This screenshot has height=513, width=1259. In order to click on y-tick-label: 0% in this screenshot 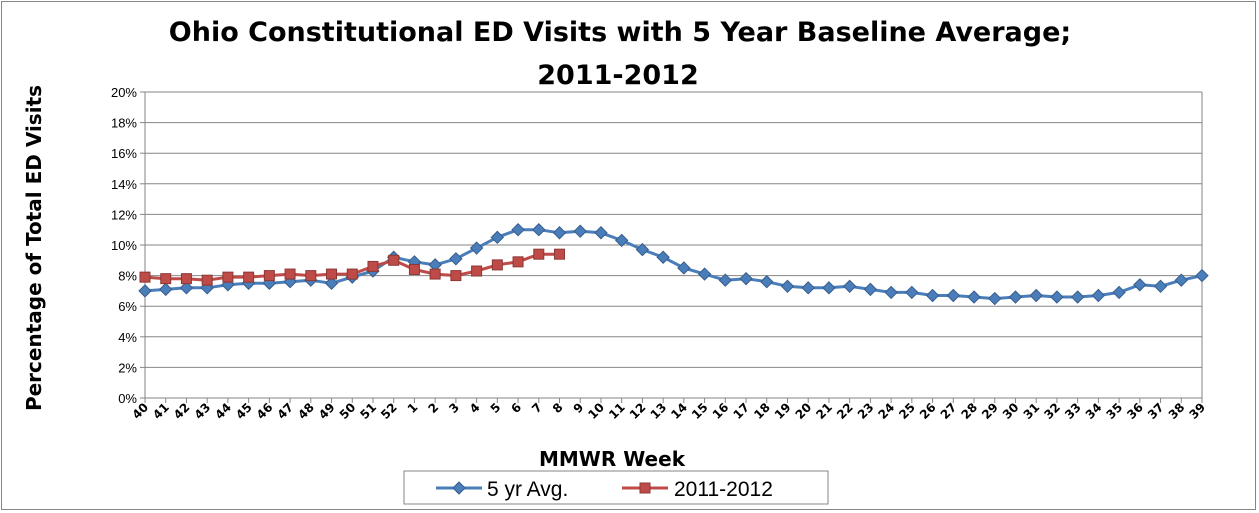, I will do `click(127, 398)`.